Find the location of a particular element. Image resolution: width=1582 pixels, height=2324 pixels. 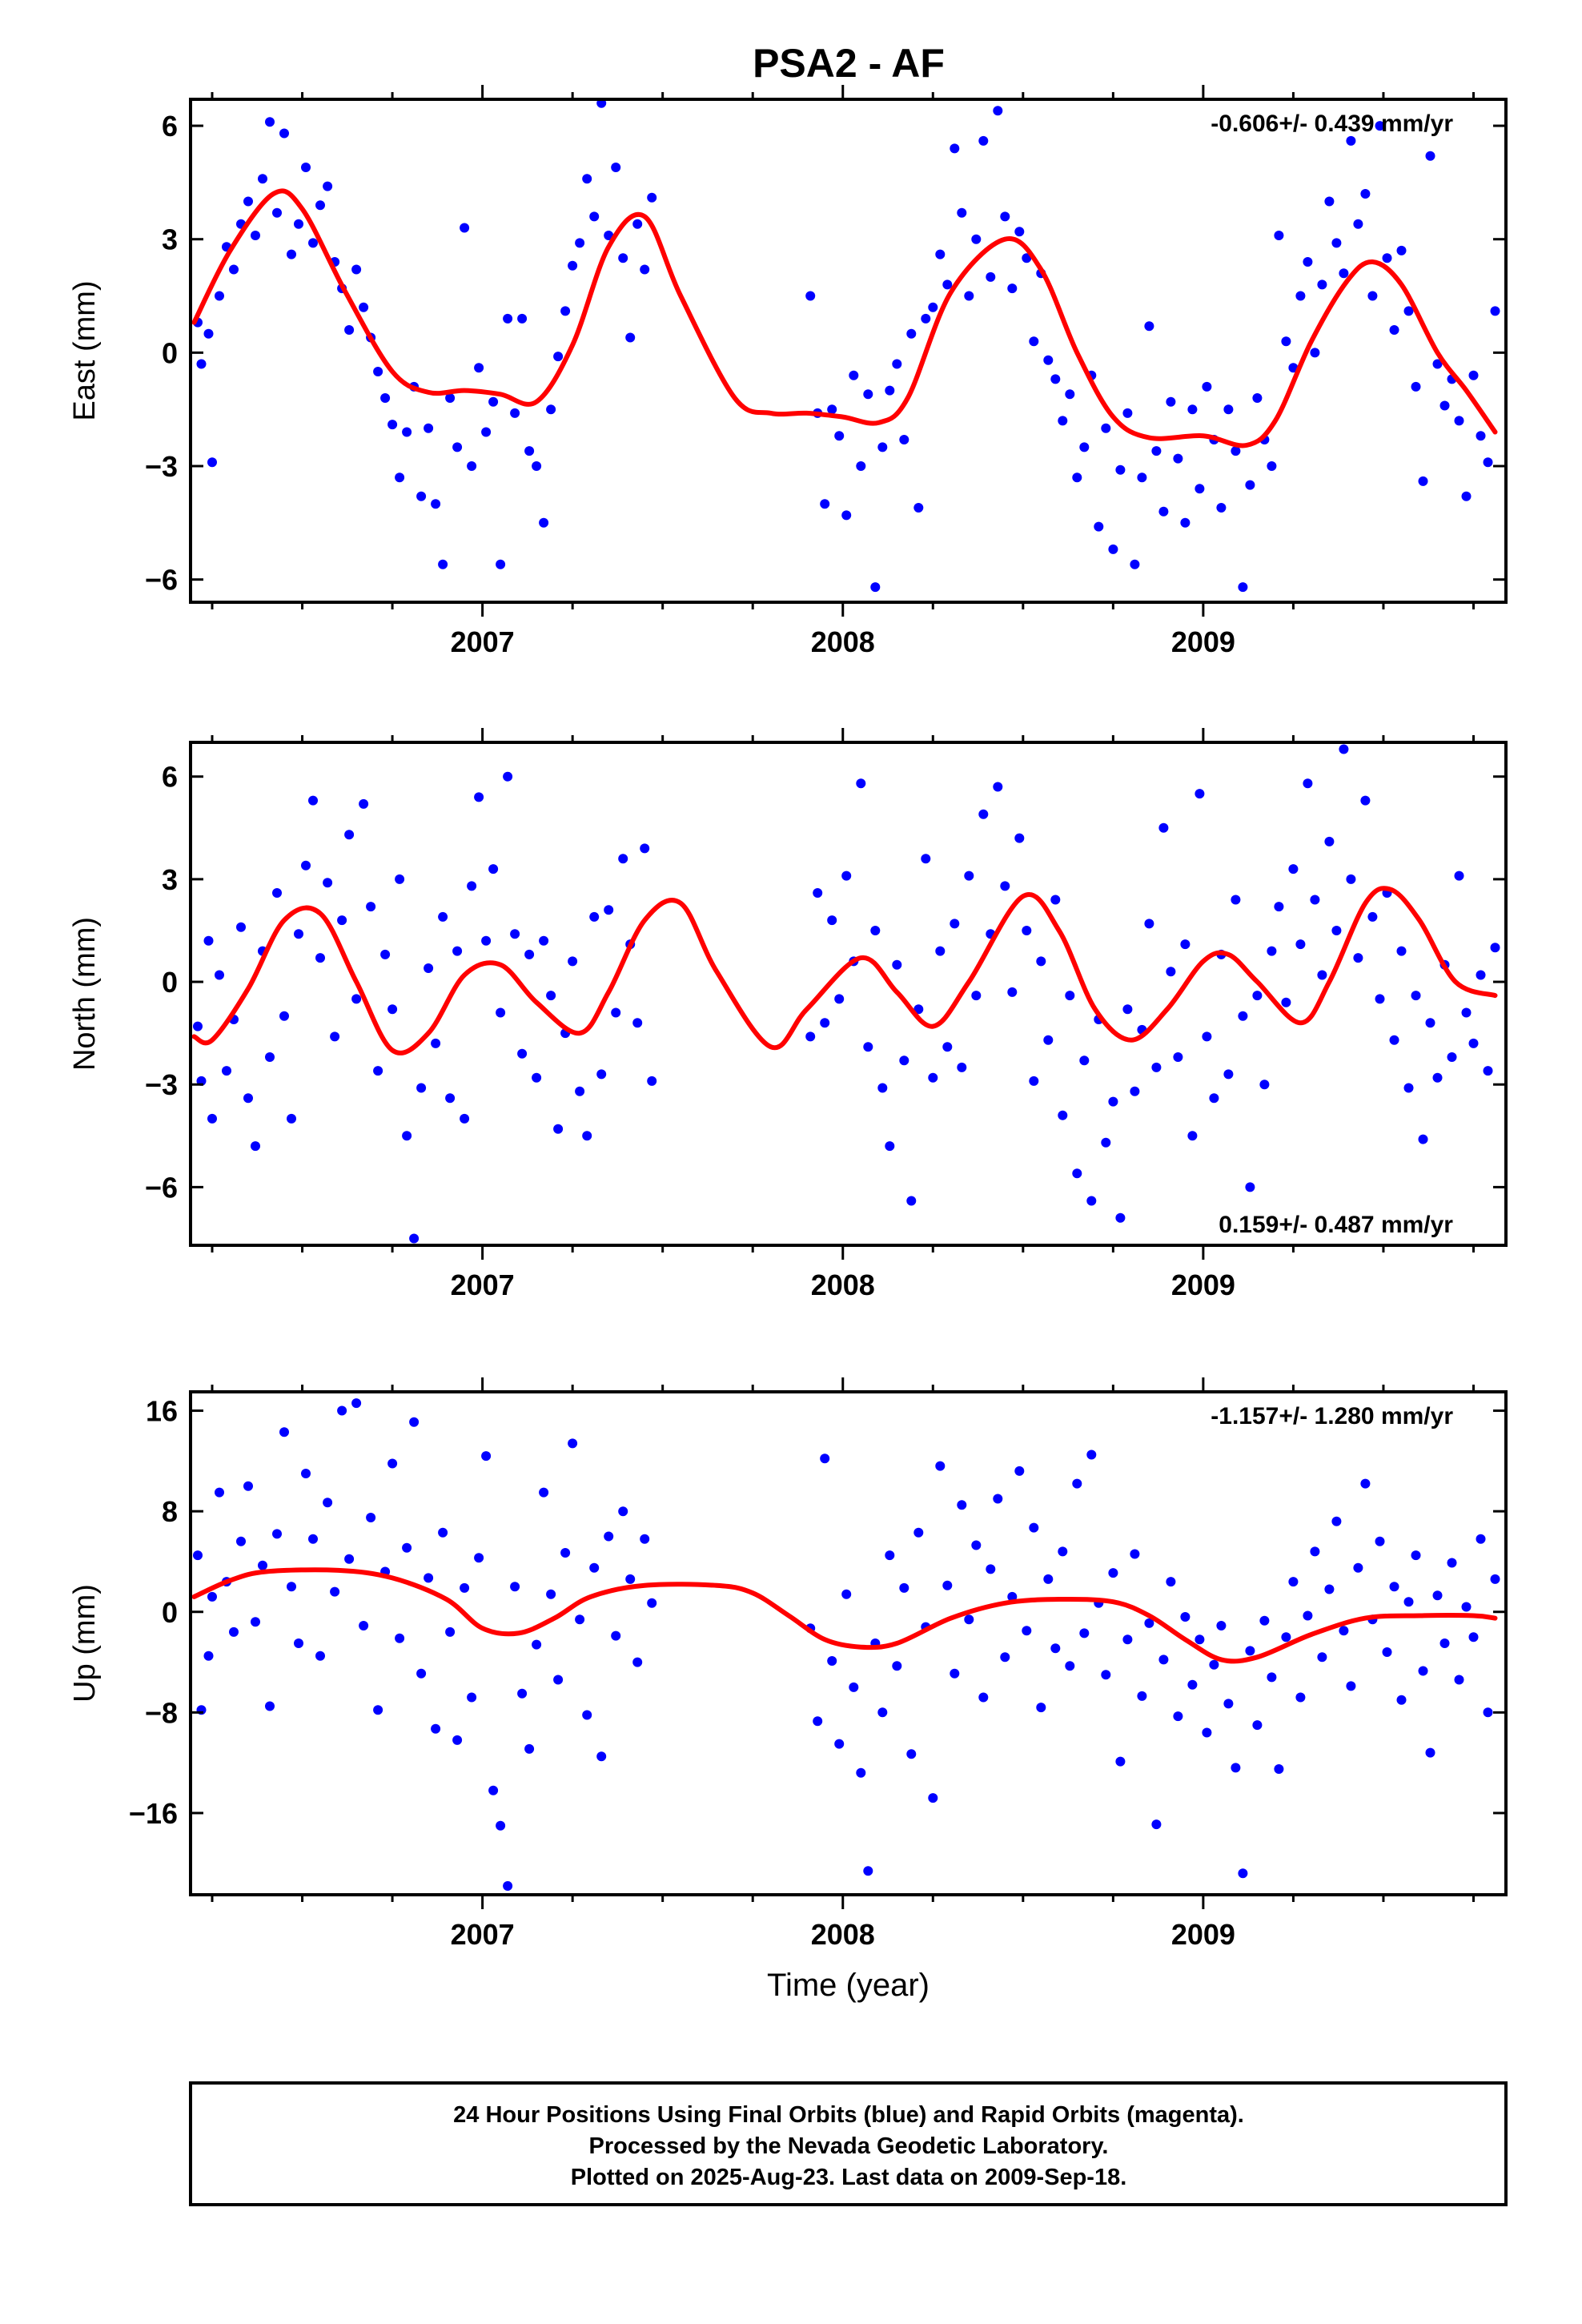

up-ytick-label-3: 8 is located at coordinates (170, 1511).